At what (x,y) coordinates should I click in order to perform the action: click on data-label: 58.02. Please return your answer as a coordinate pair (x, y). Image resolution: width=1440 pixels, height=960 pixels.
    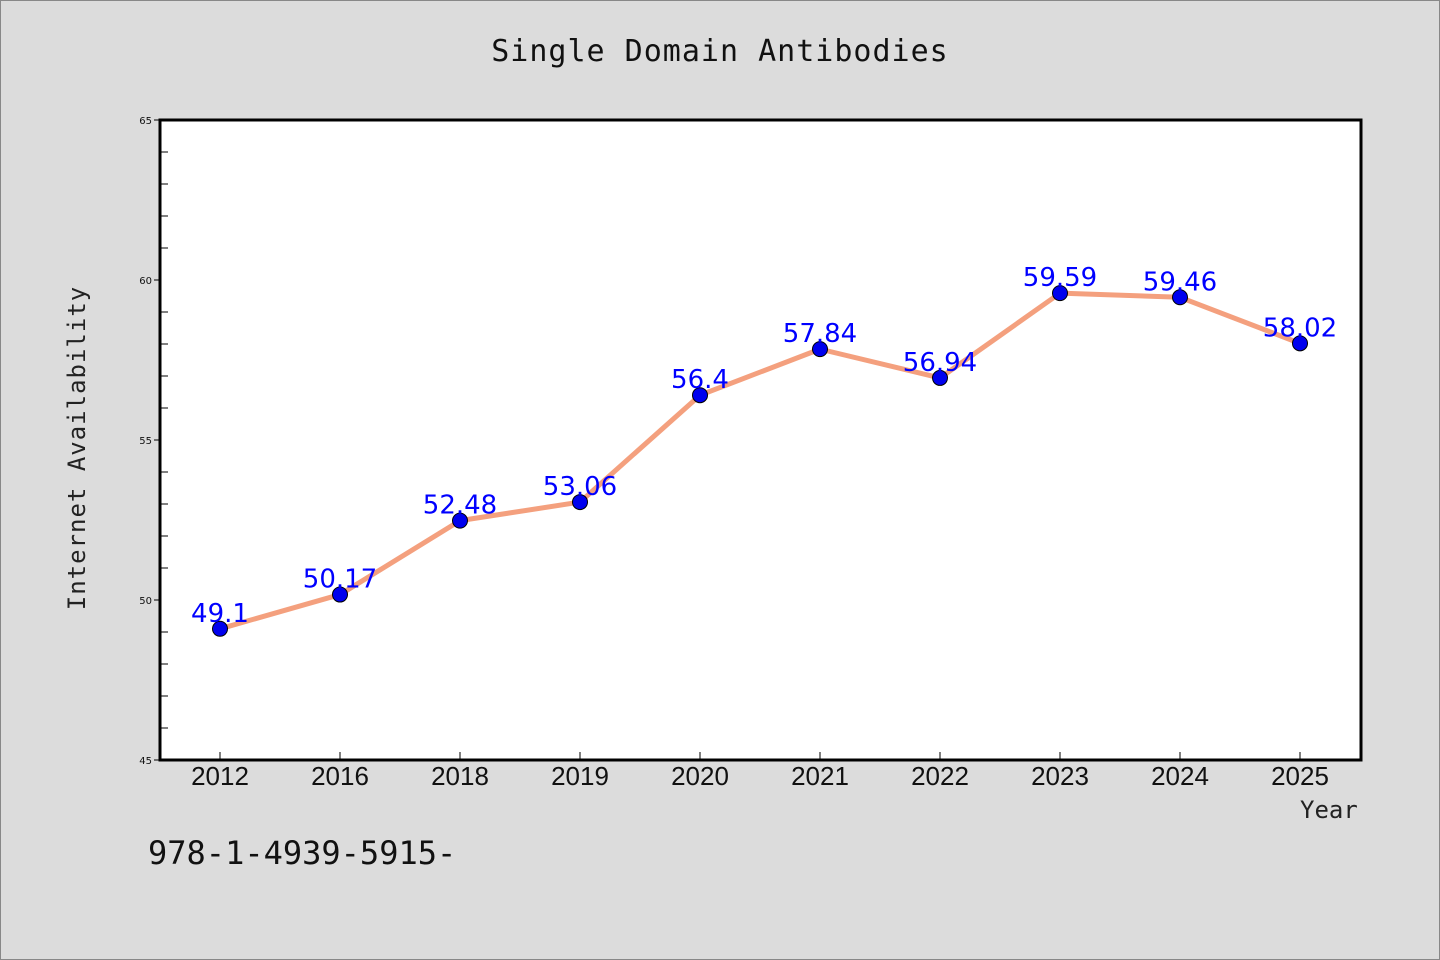
    Looking at the image, I should click on (1300, 328).